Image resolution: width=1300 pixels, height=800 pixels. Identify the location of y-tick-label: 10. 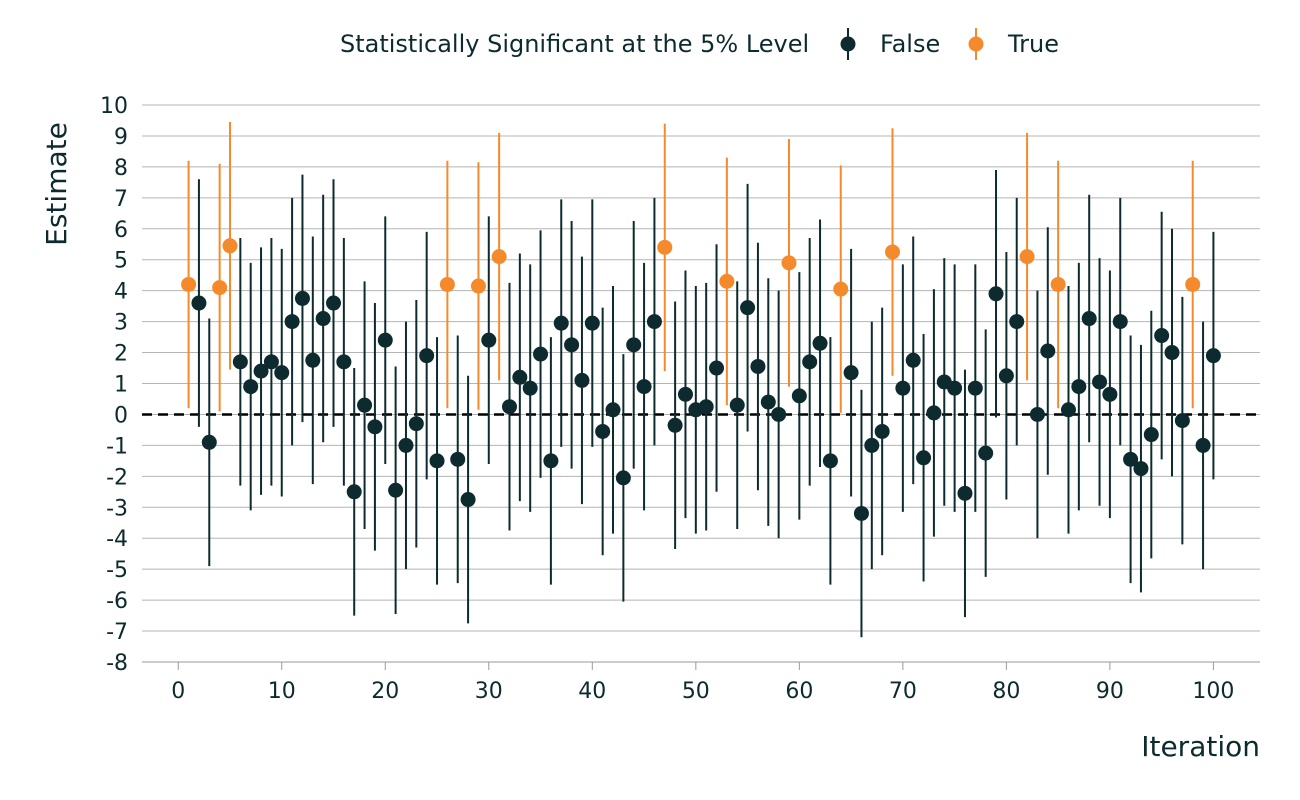
(114, 106).